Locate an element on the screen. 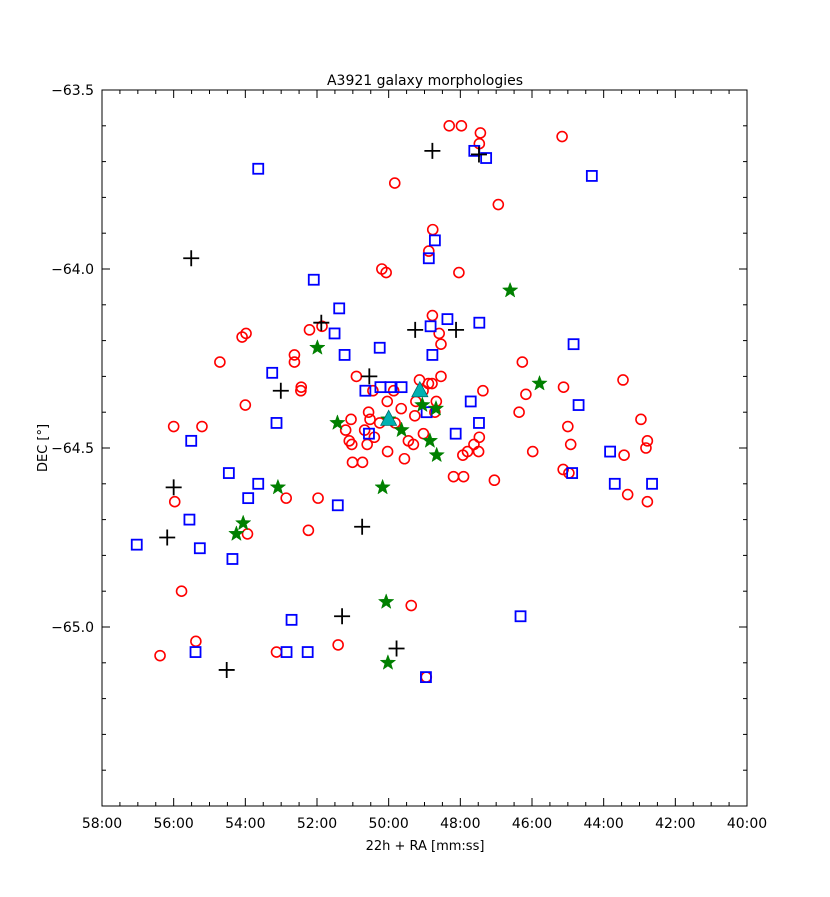 The image size is (830, 897). y-tick-label: −64.5 is located at coordinates (72, 449).